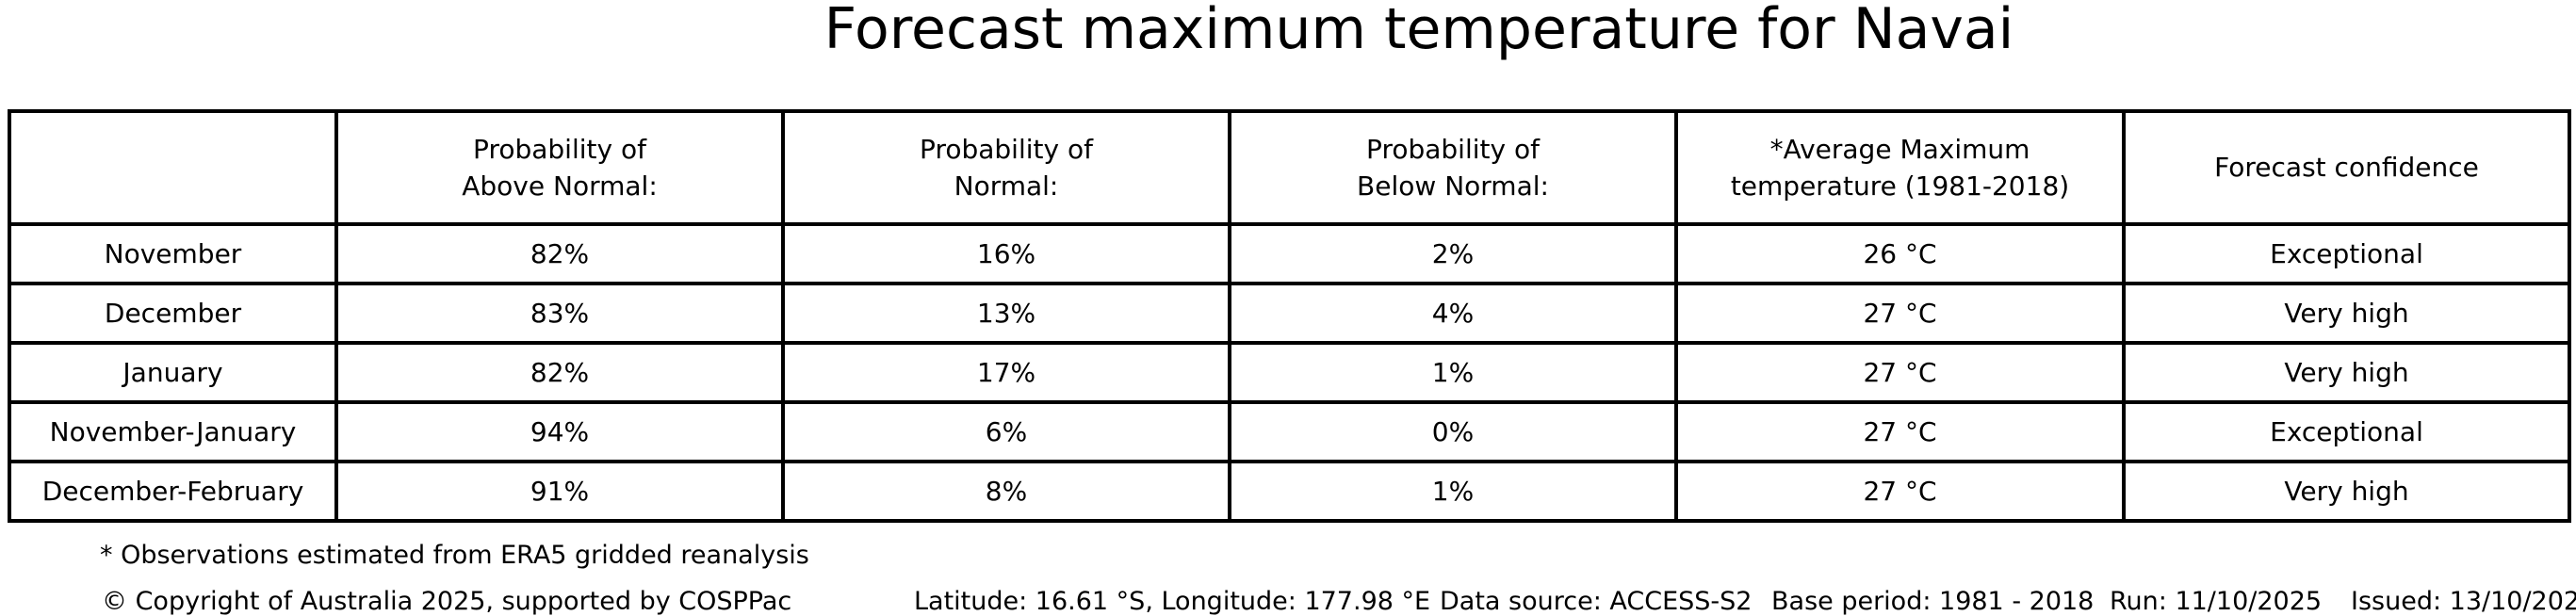 The height and width of the screenshot is (616, 2576). What do you see at coordinates (1172, 601) in the screenshot?
I see `location-text: Latitude: 16.61 °S, Longitude: 177.98 °E` at bounding box center [1172, 601].